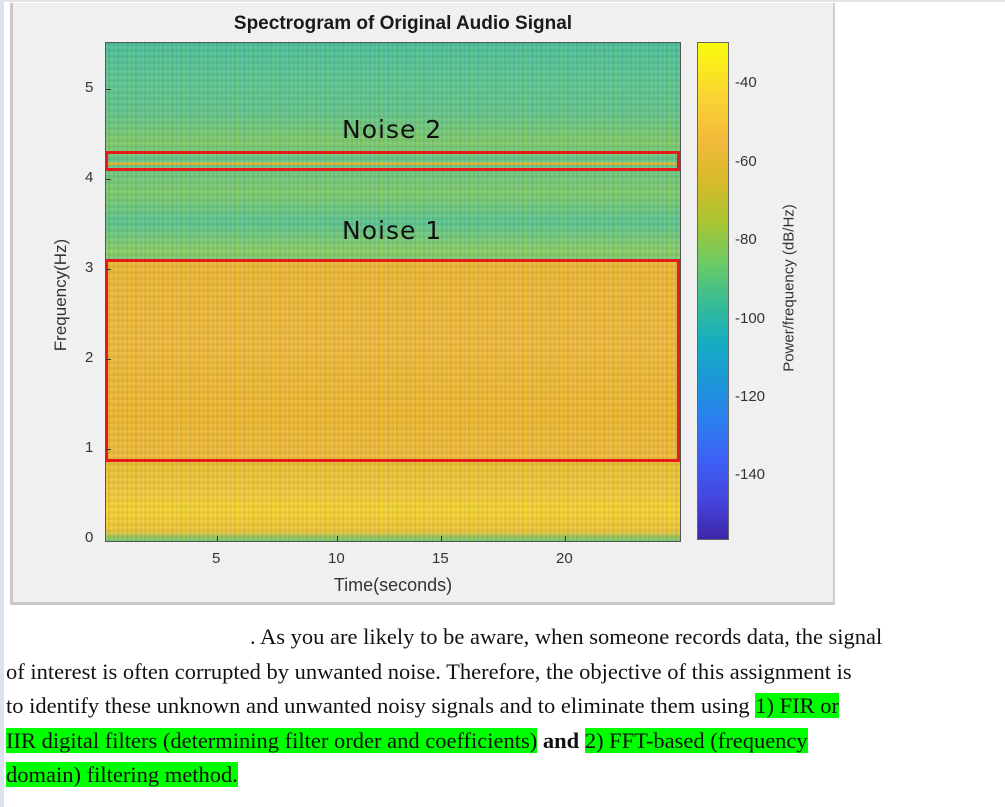 This screenshot has height=807, width=1005. Describe the element at coordinates (750, 474) in the screenshot. I see `colorbar-tick-label: -140` at that location.